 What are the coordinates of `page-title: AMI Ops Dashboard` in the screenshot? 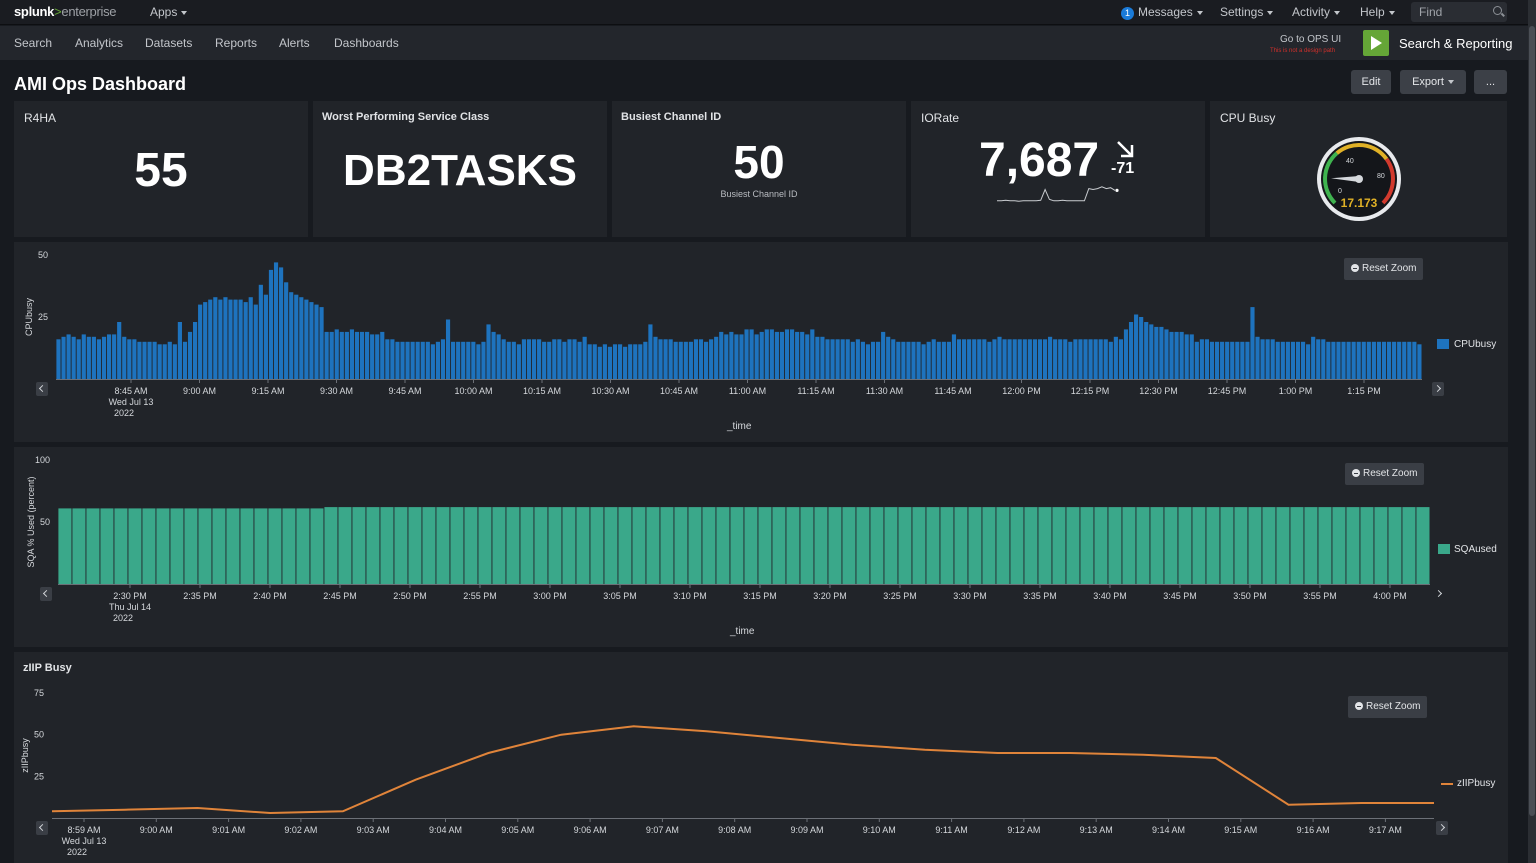 It's located at (100, 84).